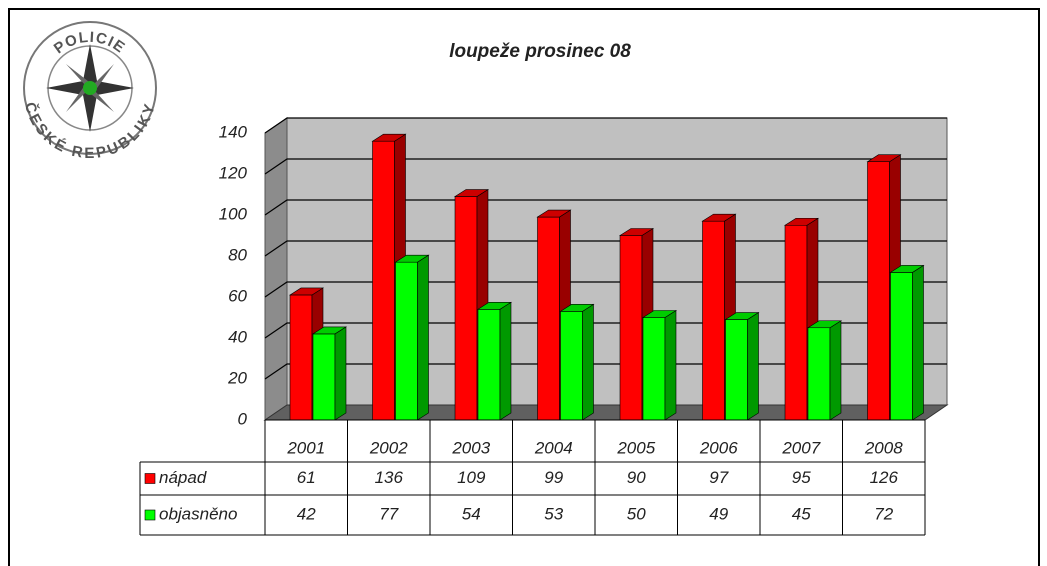 This screenshot has width=1047, height=566. What do you see at coordinates (198, 513) in the screenshot?
I see `legend-label: objasněno` at bounding box center [198, 513].